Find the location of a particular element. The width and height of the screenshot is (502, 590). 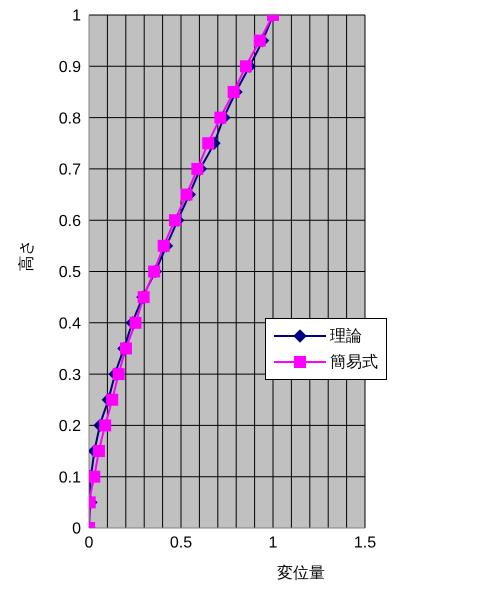

y-tick-label: 0.4 is located at coordinates (70, 323).